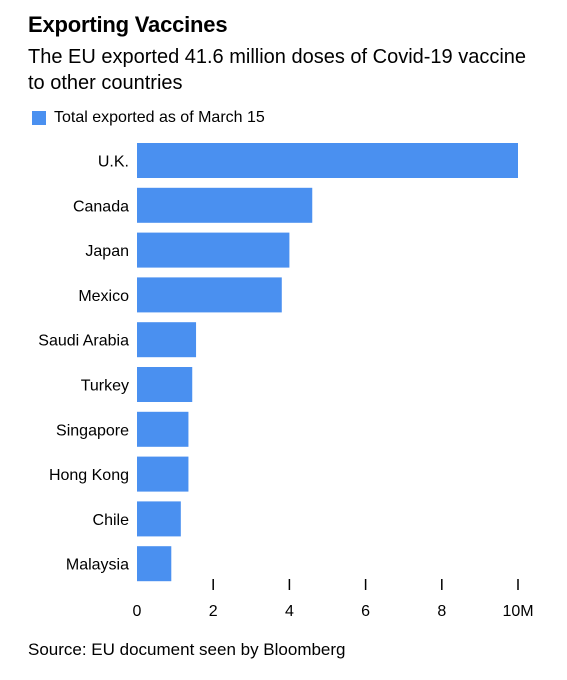 This screenshot has width=567, height=680. I want to click on bar-canada, so click(225, 205).